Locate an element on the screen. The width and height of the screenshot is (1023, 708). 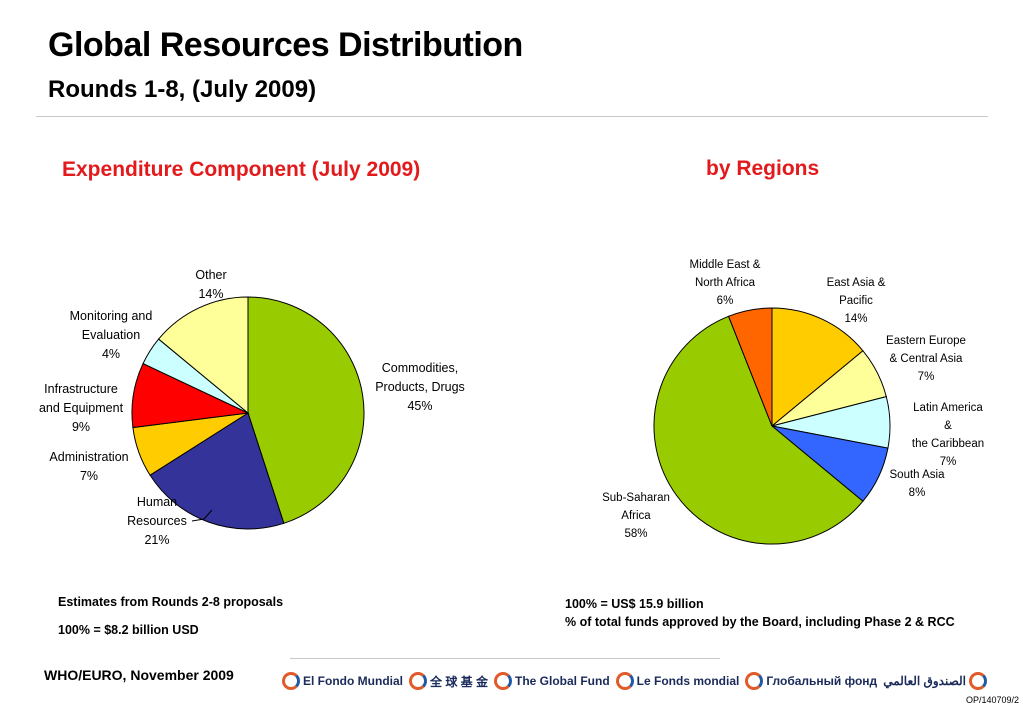
pie-label-sub-saharan: Sub-Saharan Africa 58% is located at coordinates (636, 516).